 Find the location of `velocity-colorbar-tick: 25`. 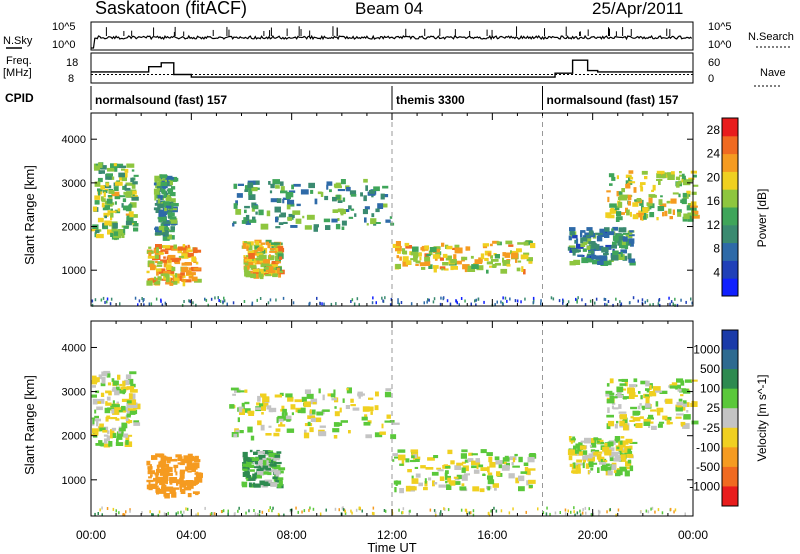

velocity-colorbar-tick: 25 is located at coordinates (714, 408).